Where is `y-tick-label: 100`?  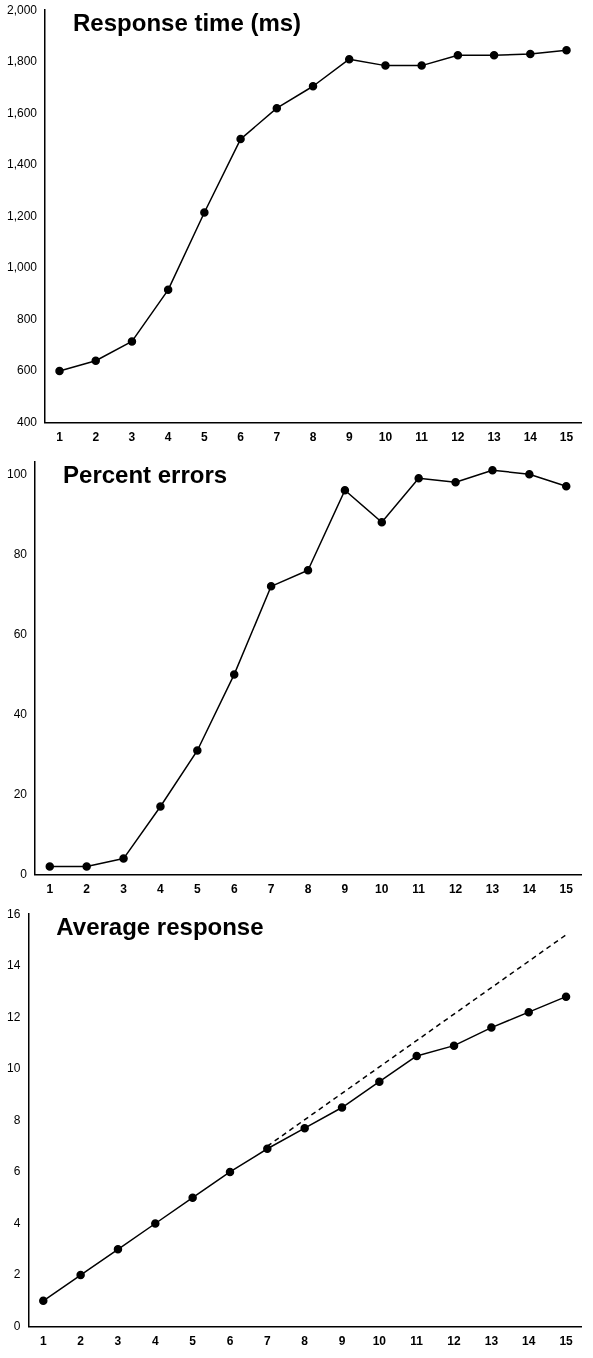 y-tick-label: 100 is located at coordinates (17, 473).